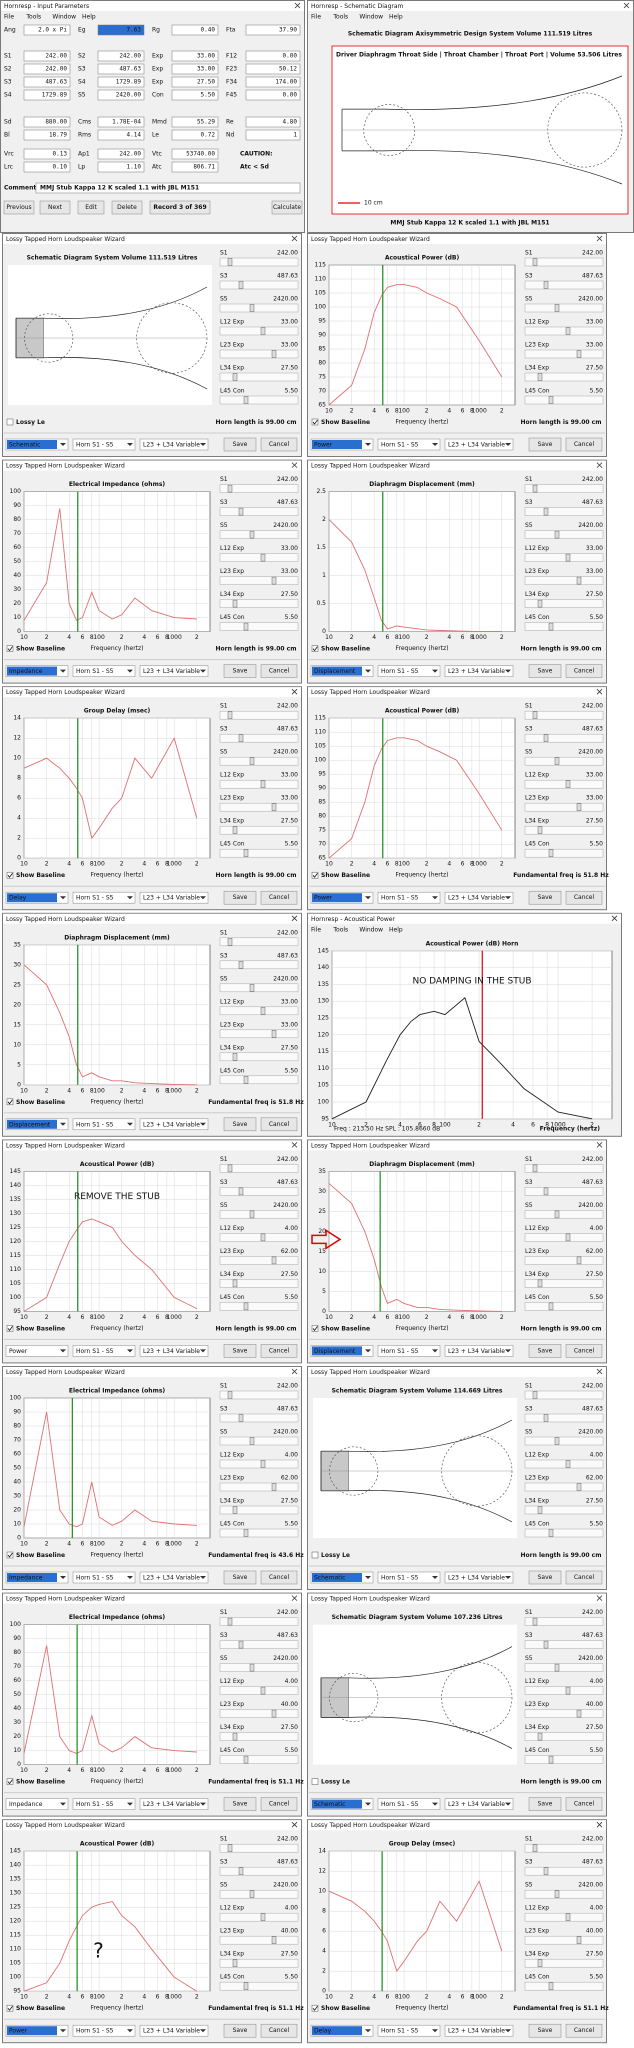 The height and width of the screenshot is (2048, 634). What do you see at coordinates (33, 17) in the screenshot?
I see `menu-item: Tools` at bounding box center [33, 17].